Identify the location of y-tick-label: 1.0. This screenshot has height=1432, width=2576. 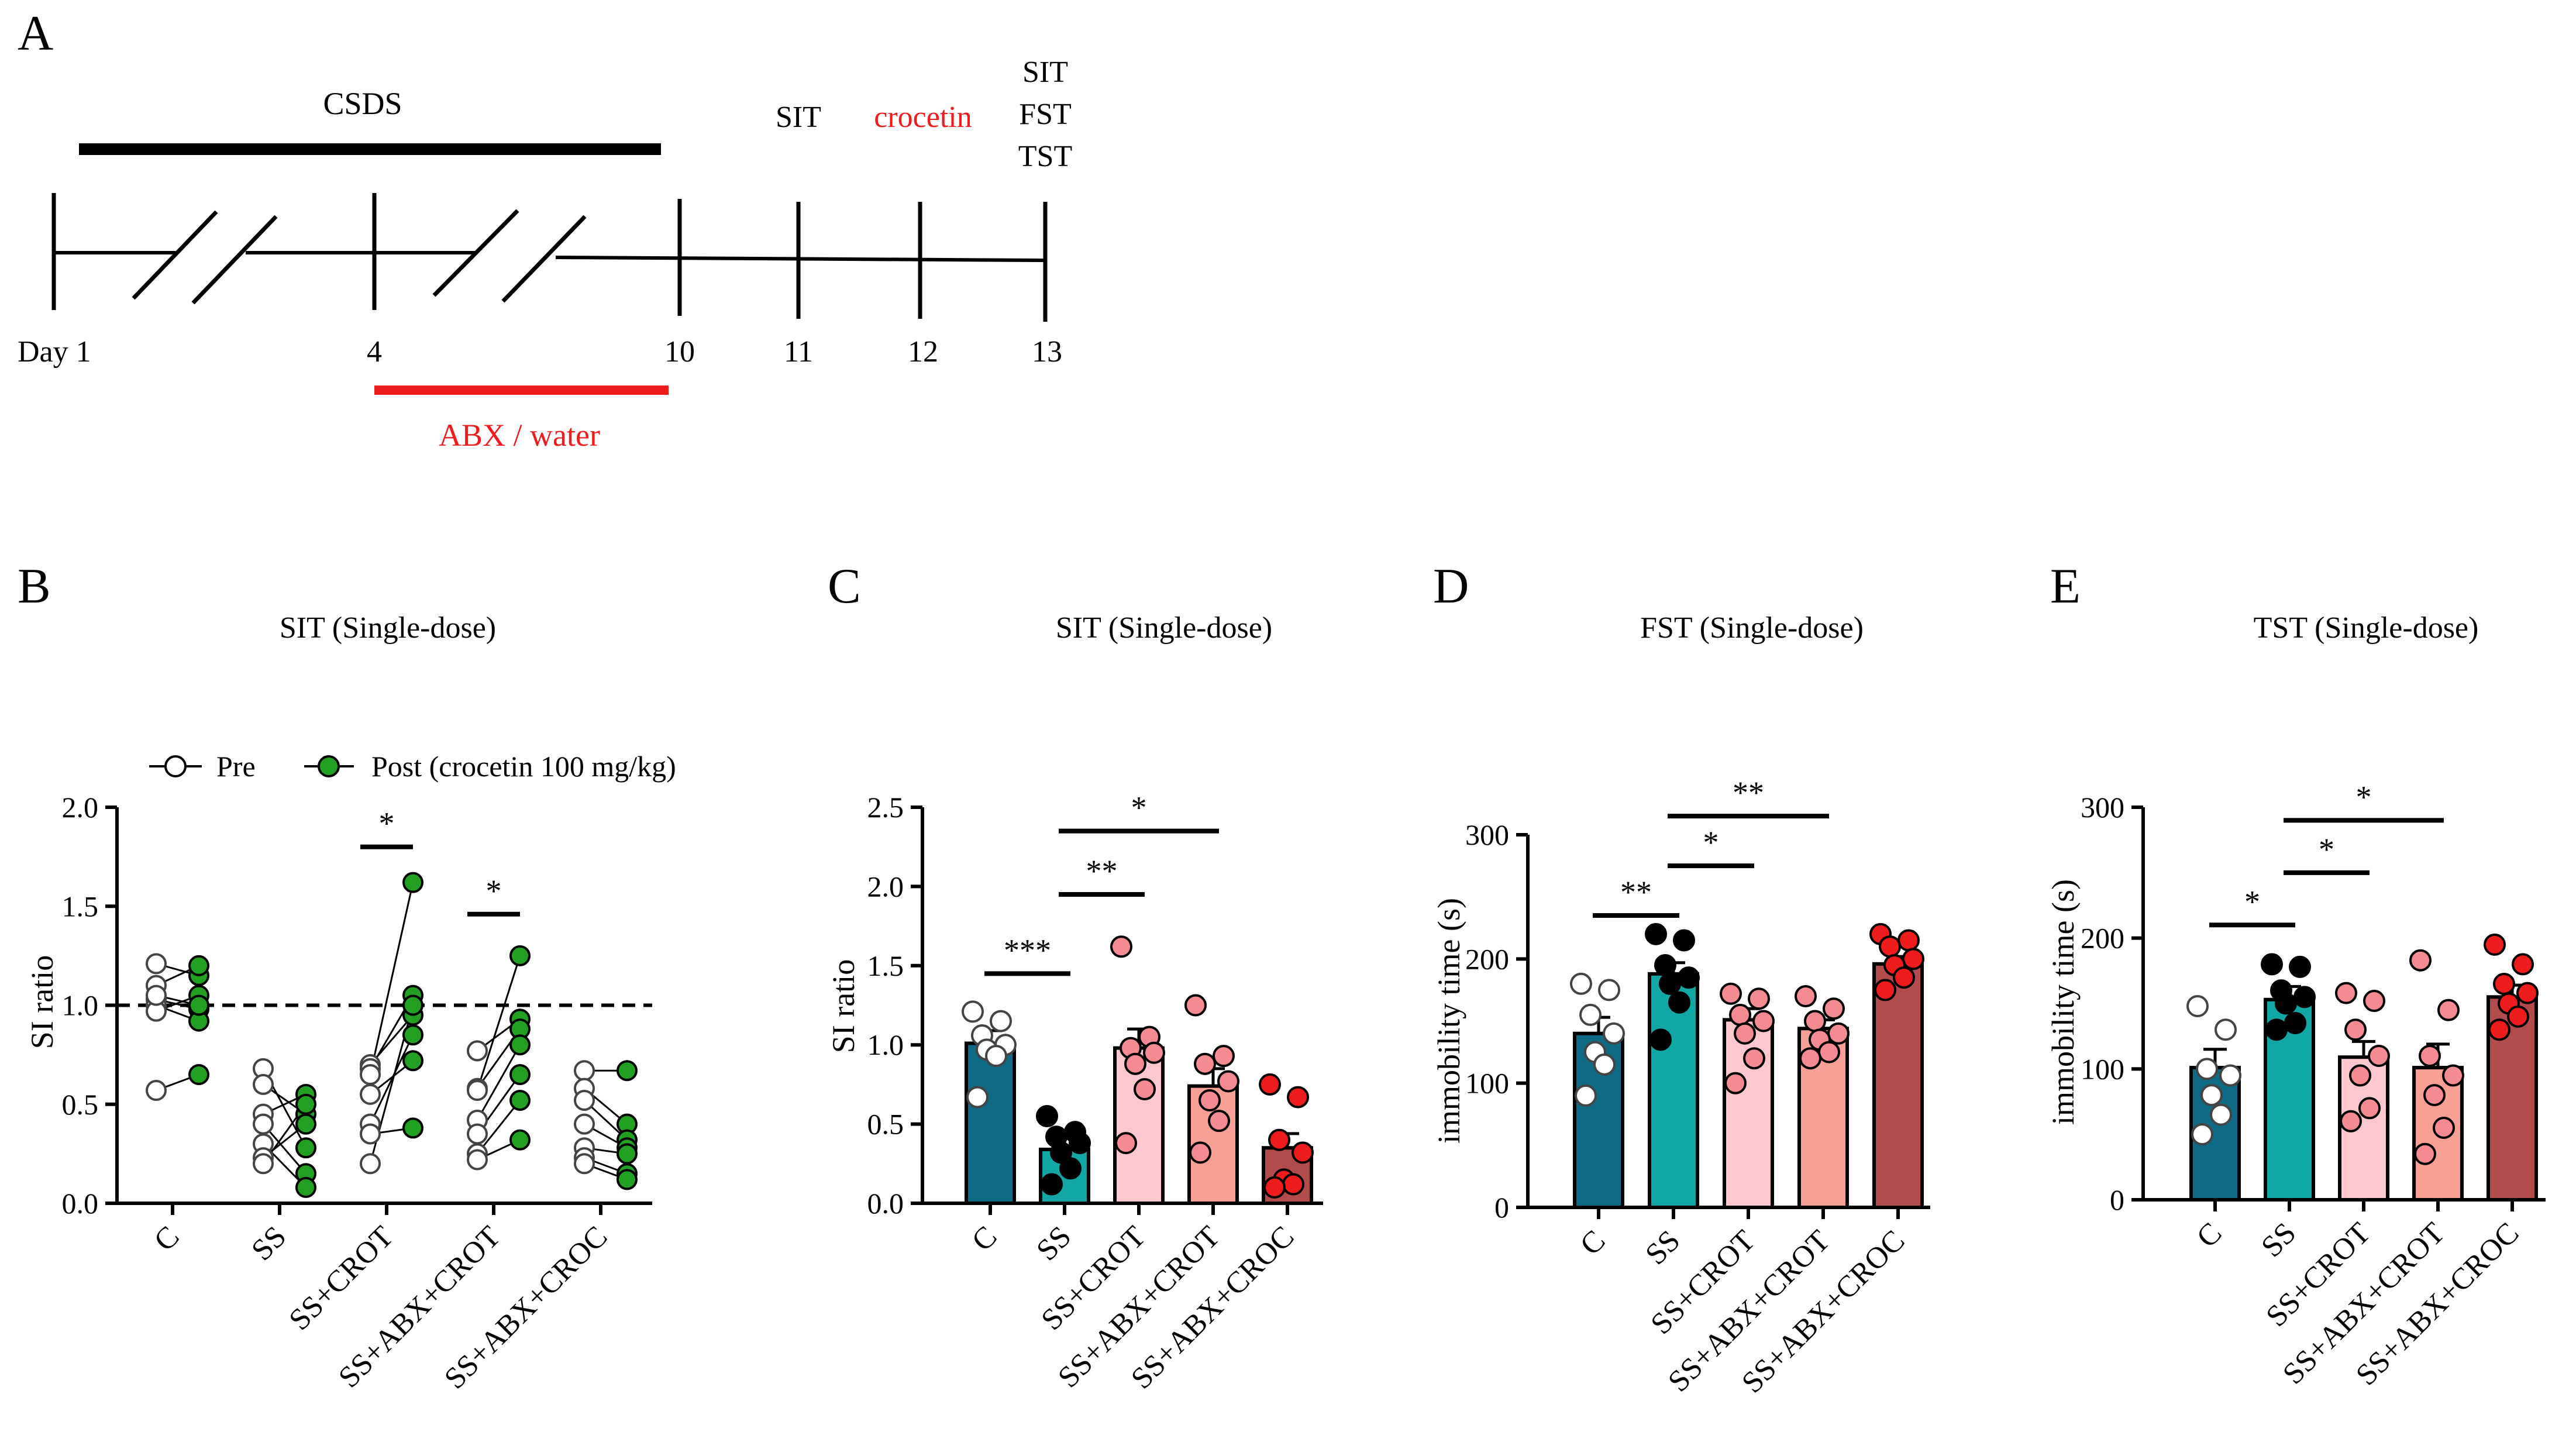
(80, 1006).